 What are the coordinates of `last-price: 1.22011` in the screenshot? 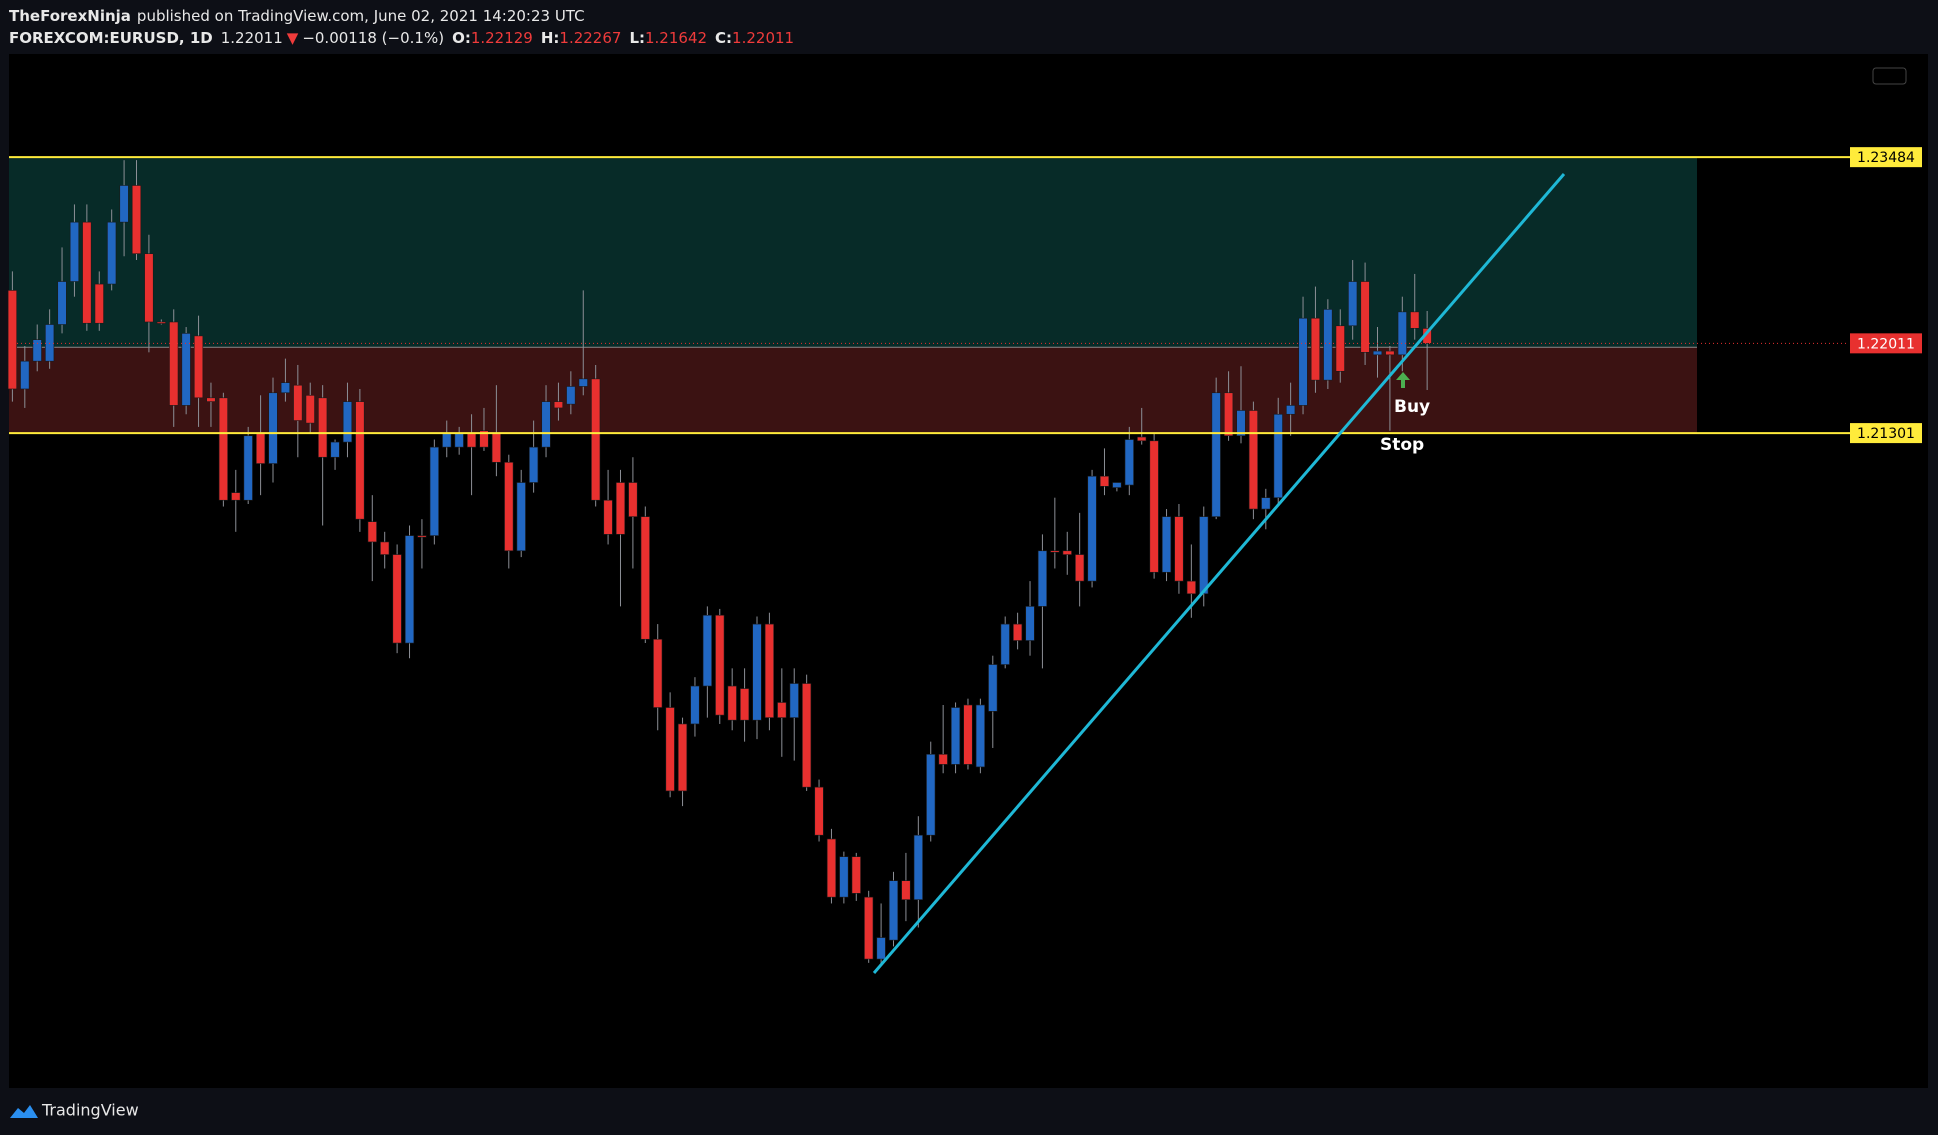 It's located at (252, 38).